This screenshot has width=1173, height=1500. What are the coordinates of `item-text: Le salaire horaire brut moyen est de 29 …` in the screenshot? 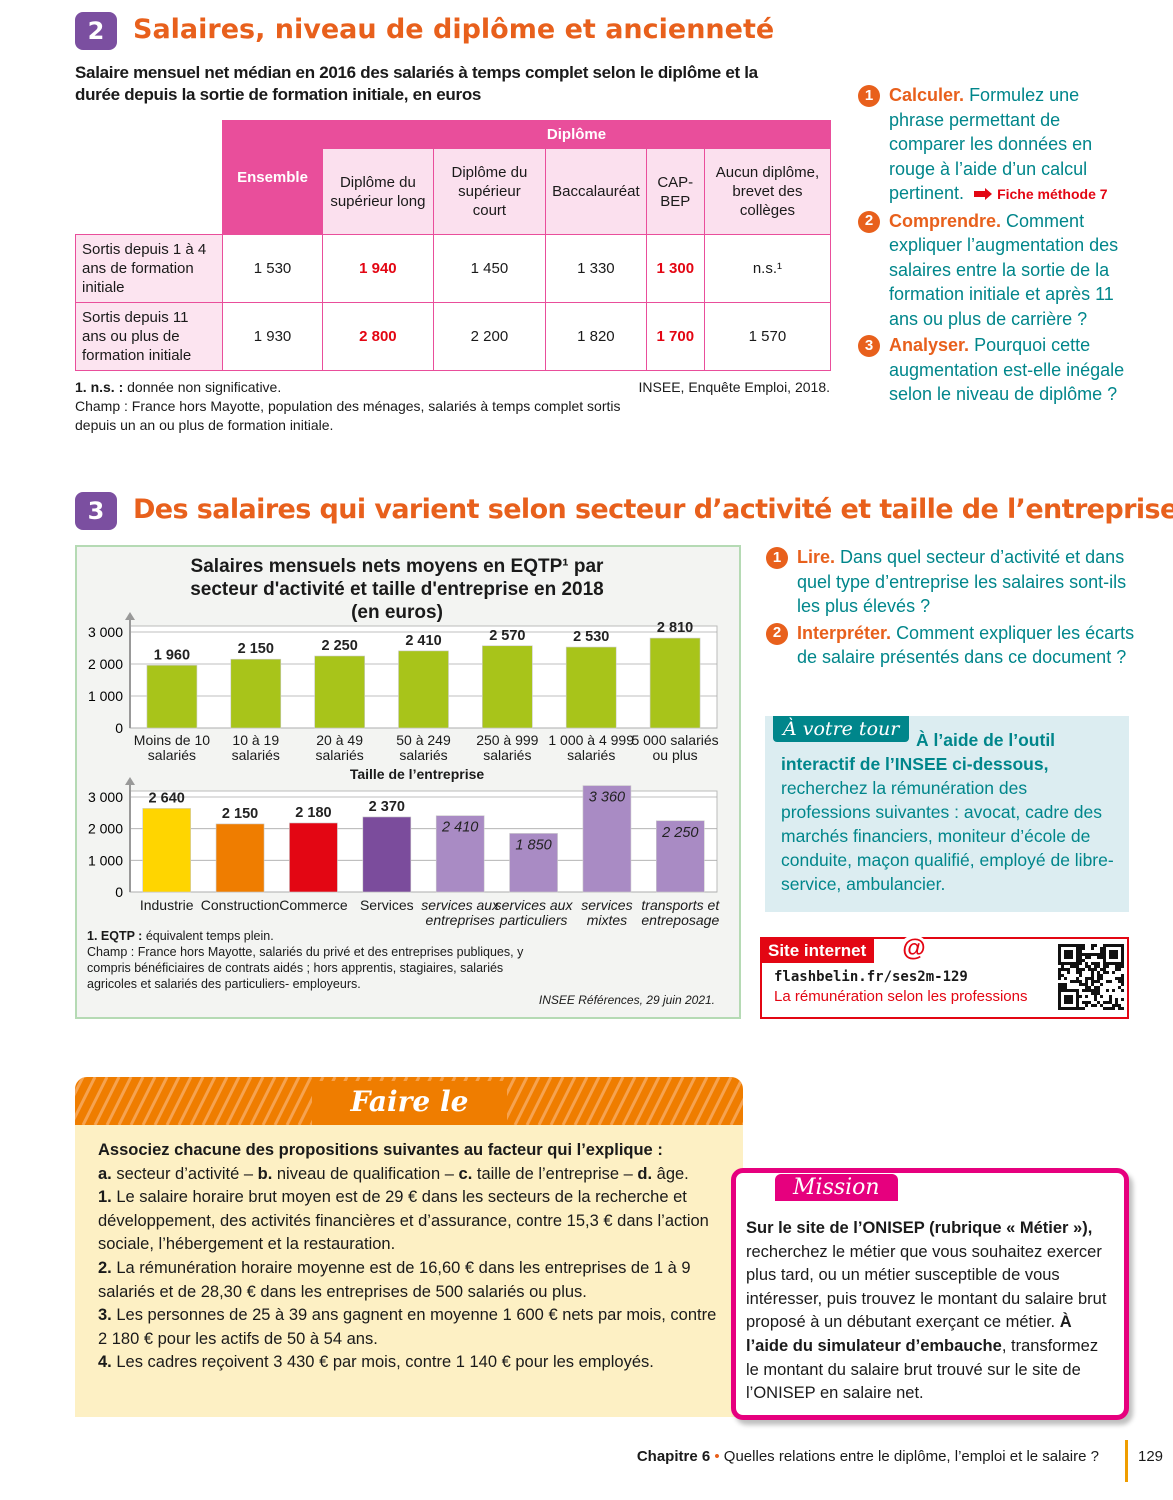 It's located at (403, 1221).